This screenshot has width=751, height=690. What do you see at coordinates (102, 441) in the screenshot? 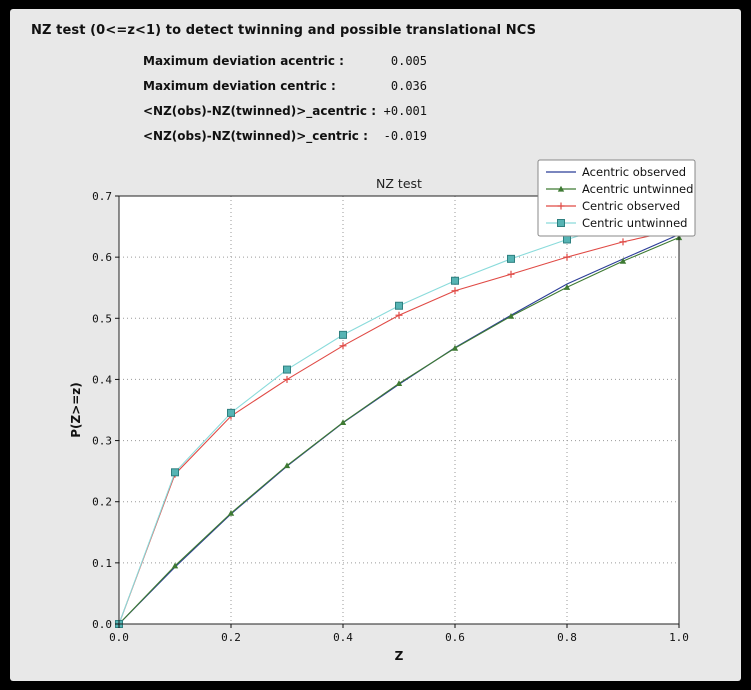
I see `y-tick-label: 0.3` at bounding box center [102, 441].